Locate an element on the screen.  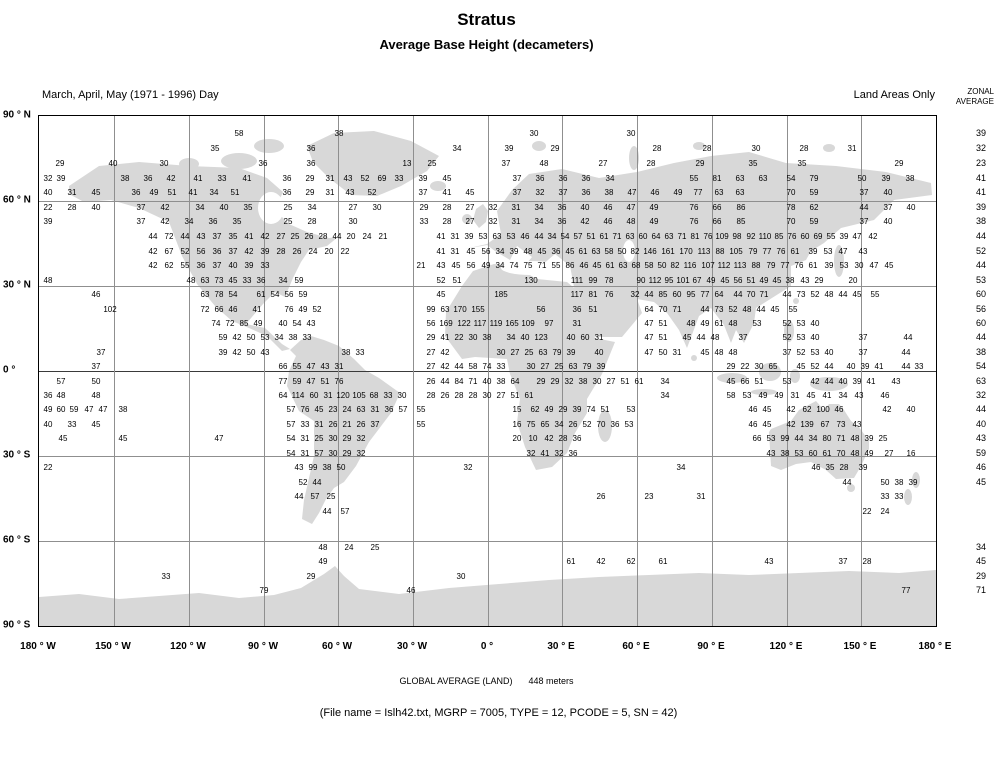
grid-value: 22 is located at coordinates (48, 207).